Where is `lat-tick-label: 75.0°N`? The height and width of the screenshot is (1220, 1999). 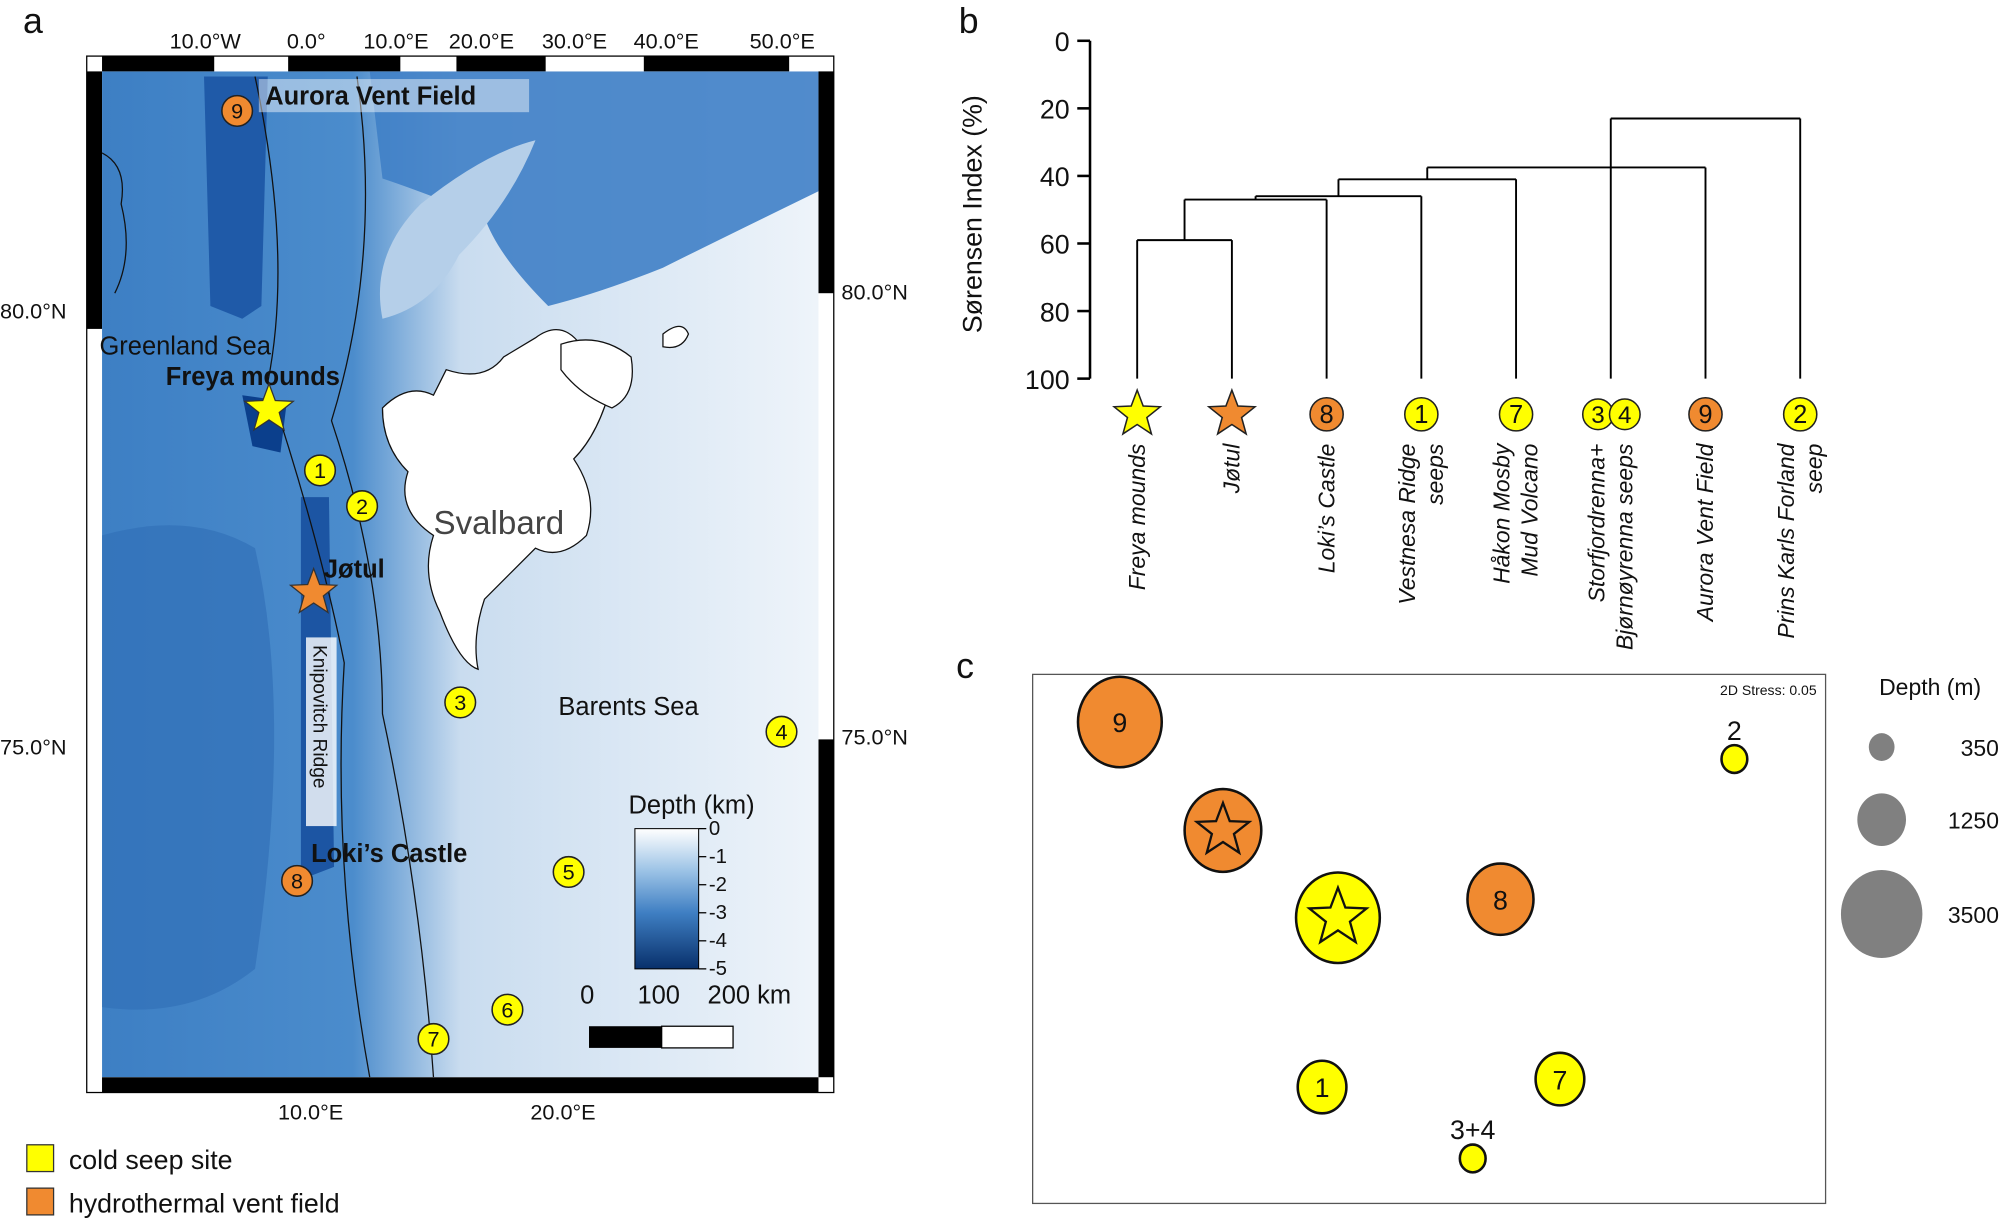
lat-tick-label: 75.0°N is located at coordinates (33, 747).